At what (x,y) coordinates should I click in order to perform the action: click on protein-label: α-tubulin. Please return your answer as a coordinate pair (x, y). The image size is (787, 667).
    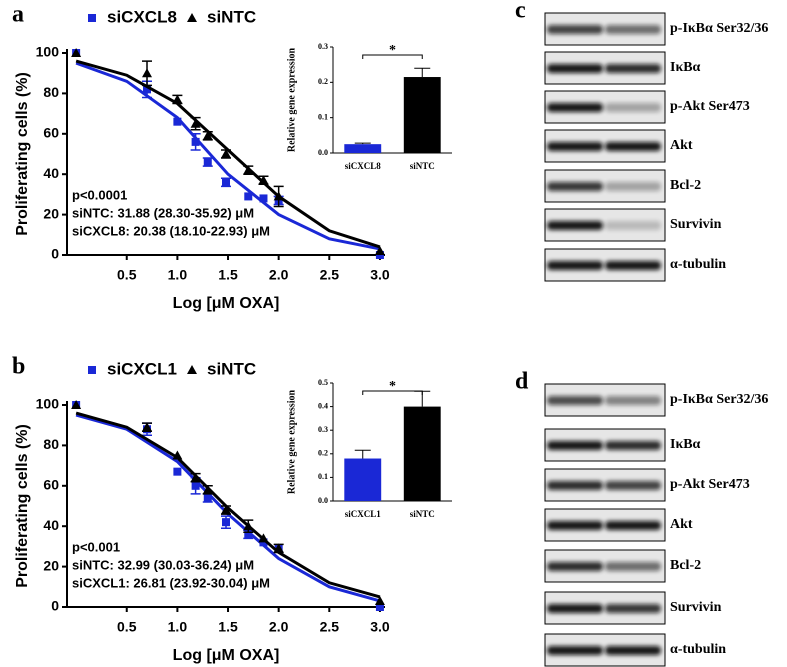
    Looking at the image, I should click on (698, 649).